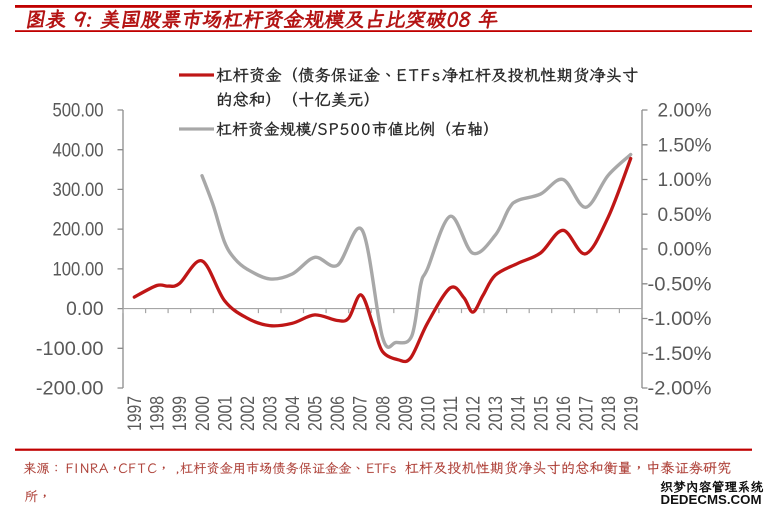 The image size is (770, 514). What do you see at coordinates (84, 309) in the screenshot?
I see `svg-text: 0.00` at bounding box center [84, 309].